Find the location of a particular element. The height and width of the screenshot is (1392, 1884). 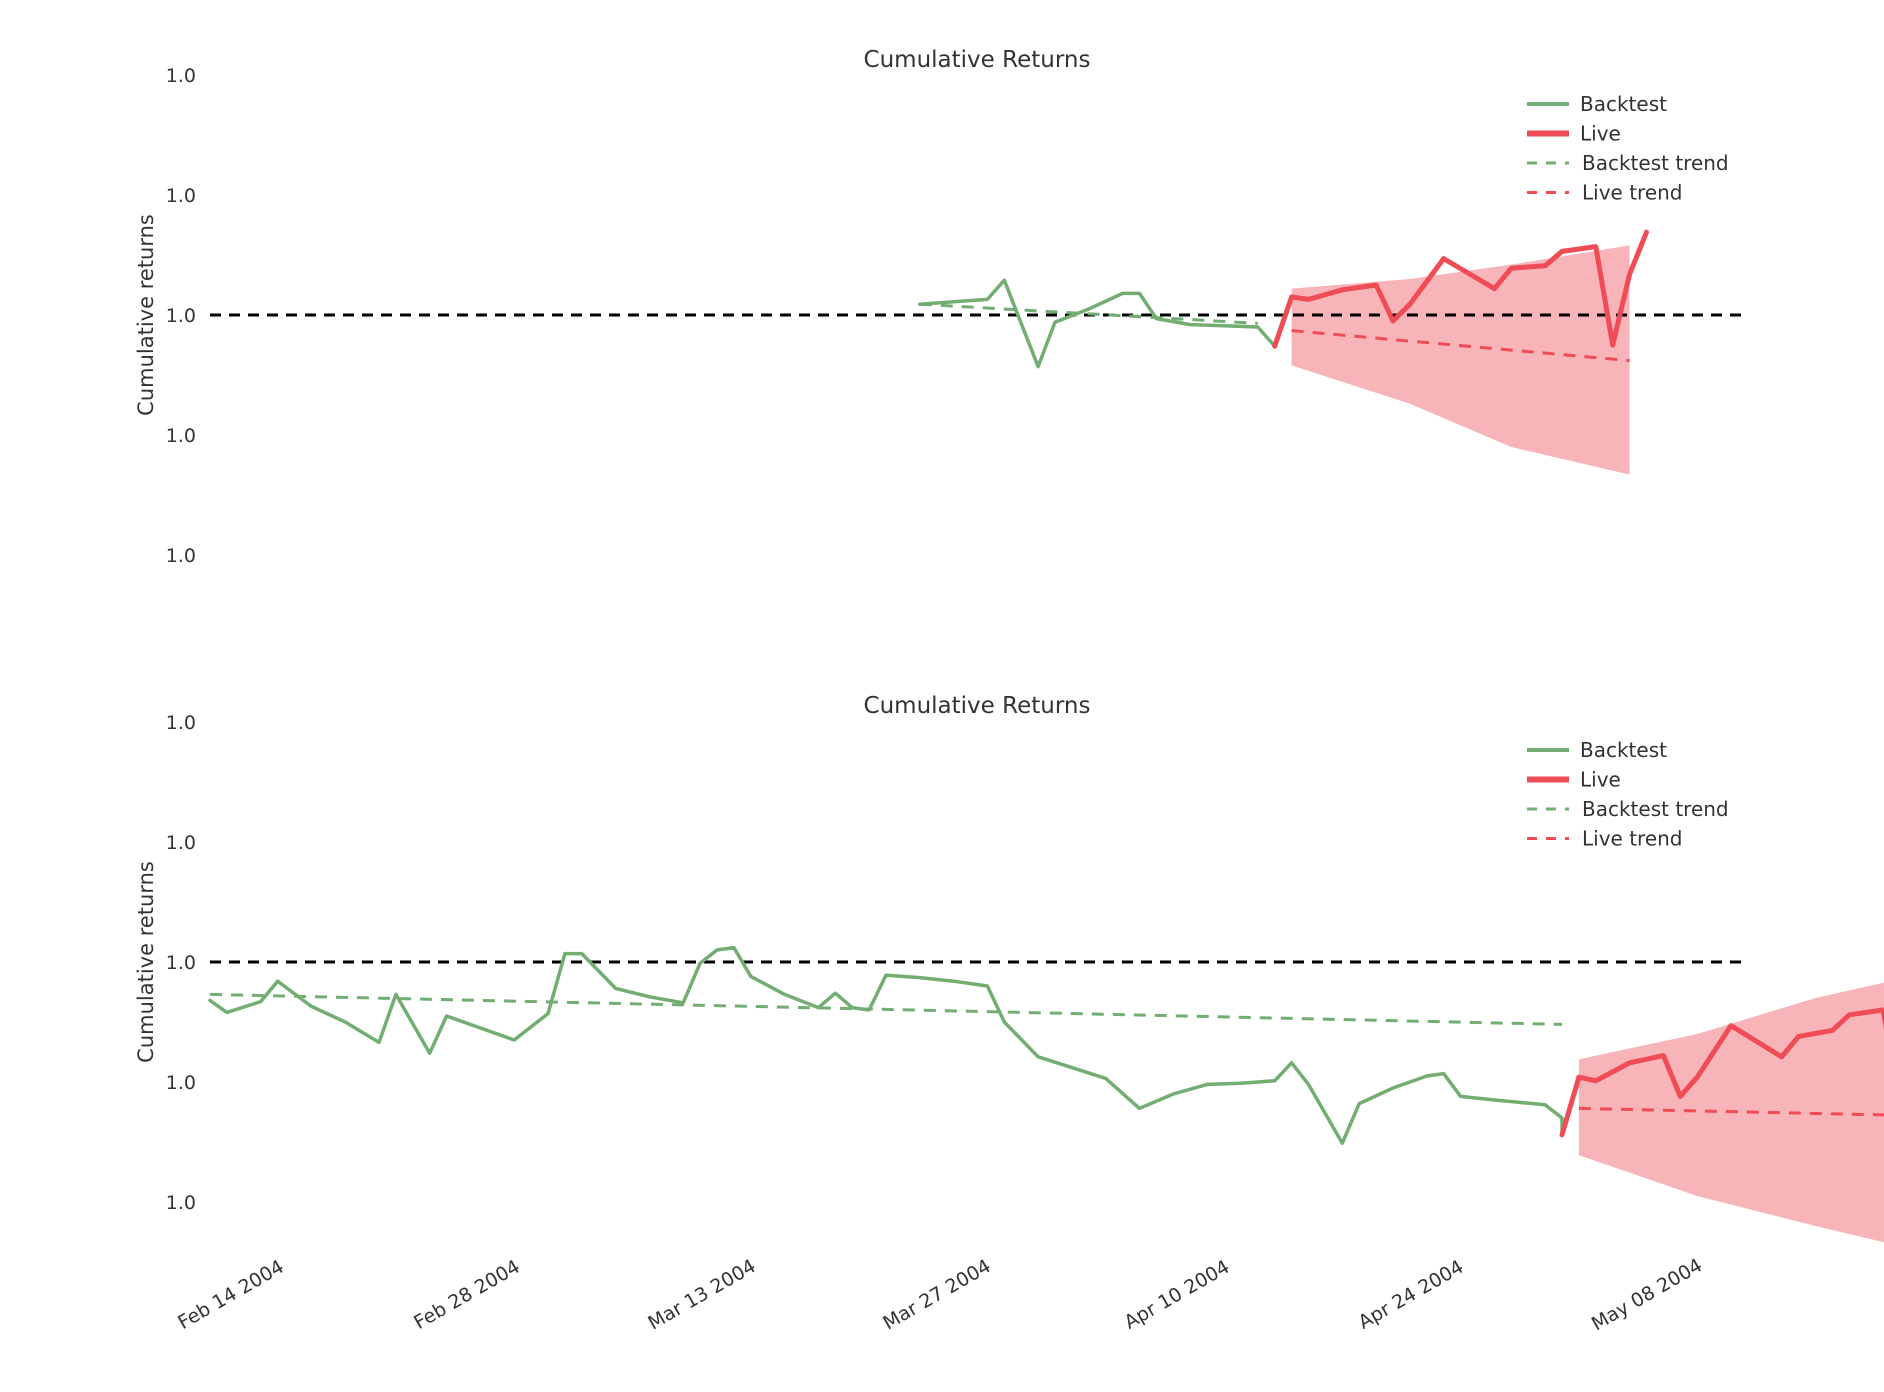

x-tick-label: Mar 27 2004 is located at coordinates (936, 1294).